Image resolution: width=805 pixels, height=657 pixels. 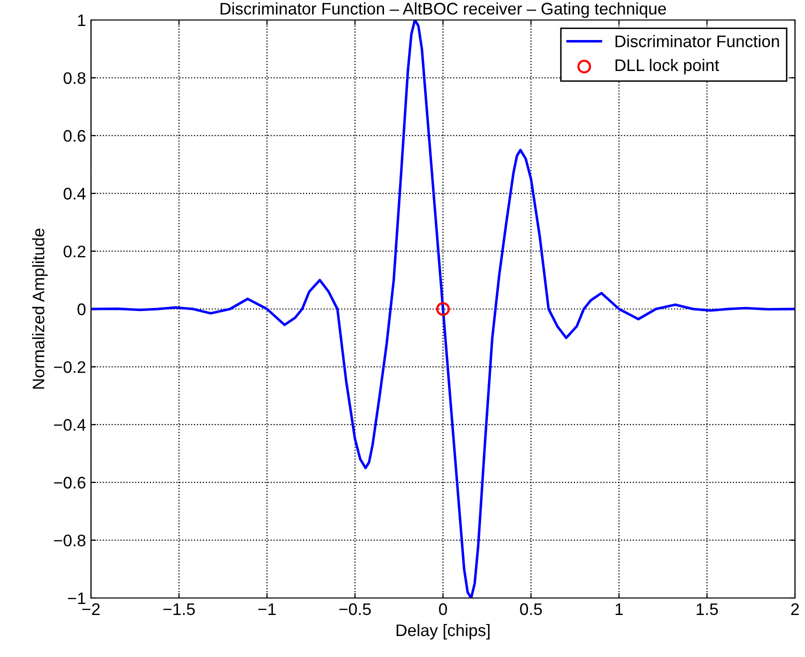 I want to click on y-tick-label: 0.4, so click(x=75, y=194).